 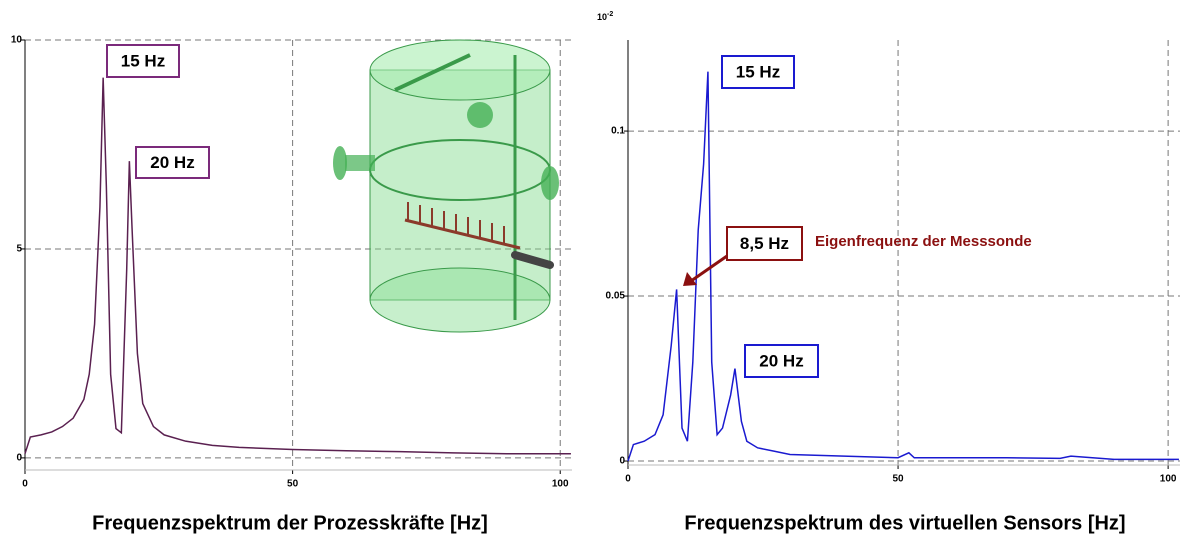 I want to click on y-tick-label: 0.1, so click(x=618, y=131).